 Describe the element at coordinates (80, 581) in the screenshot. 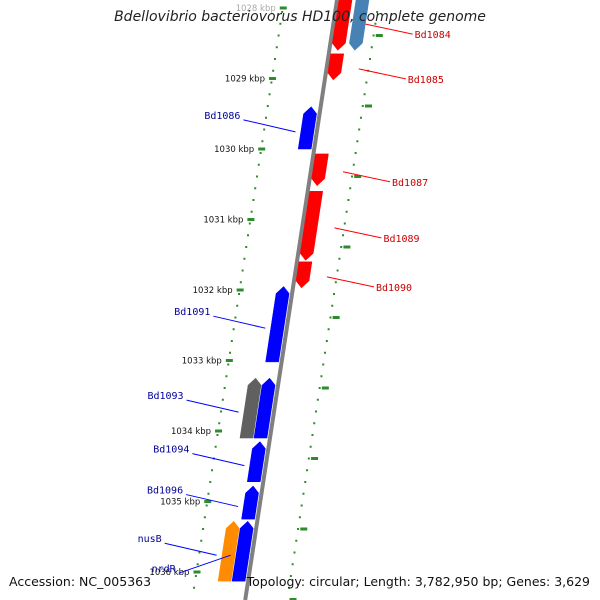

I see `accession-text: Accession: NC_005363` at that location.